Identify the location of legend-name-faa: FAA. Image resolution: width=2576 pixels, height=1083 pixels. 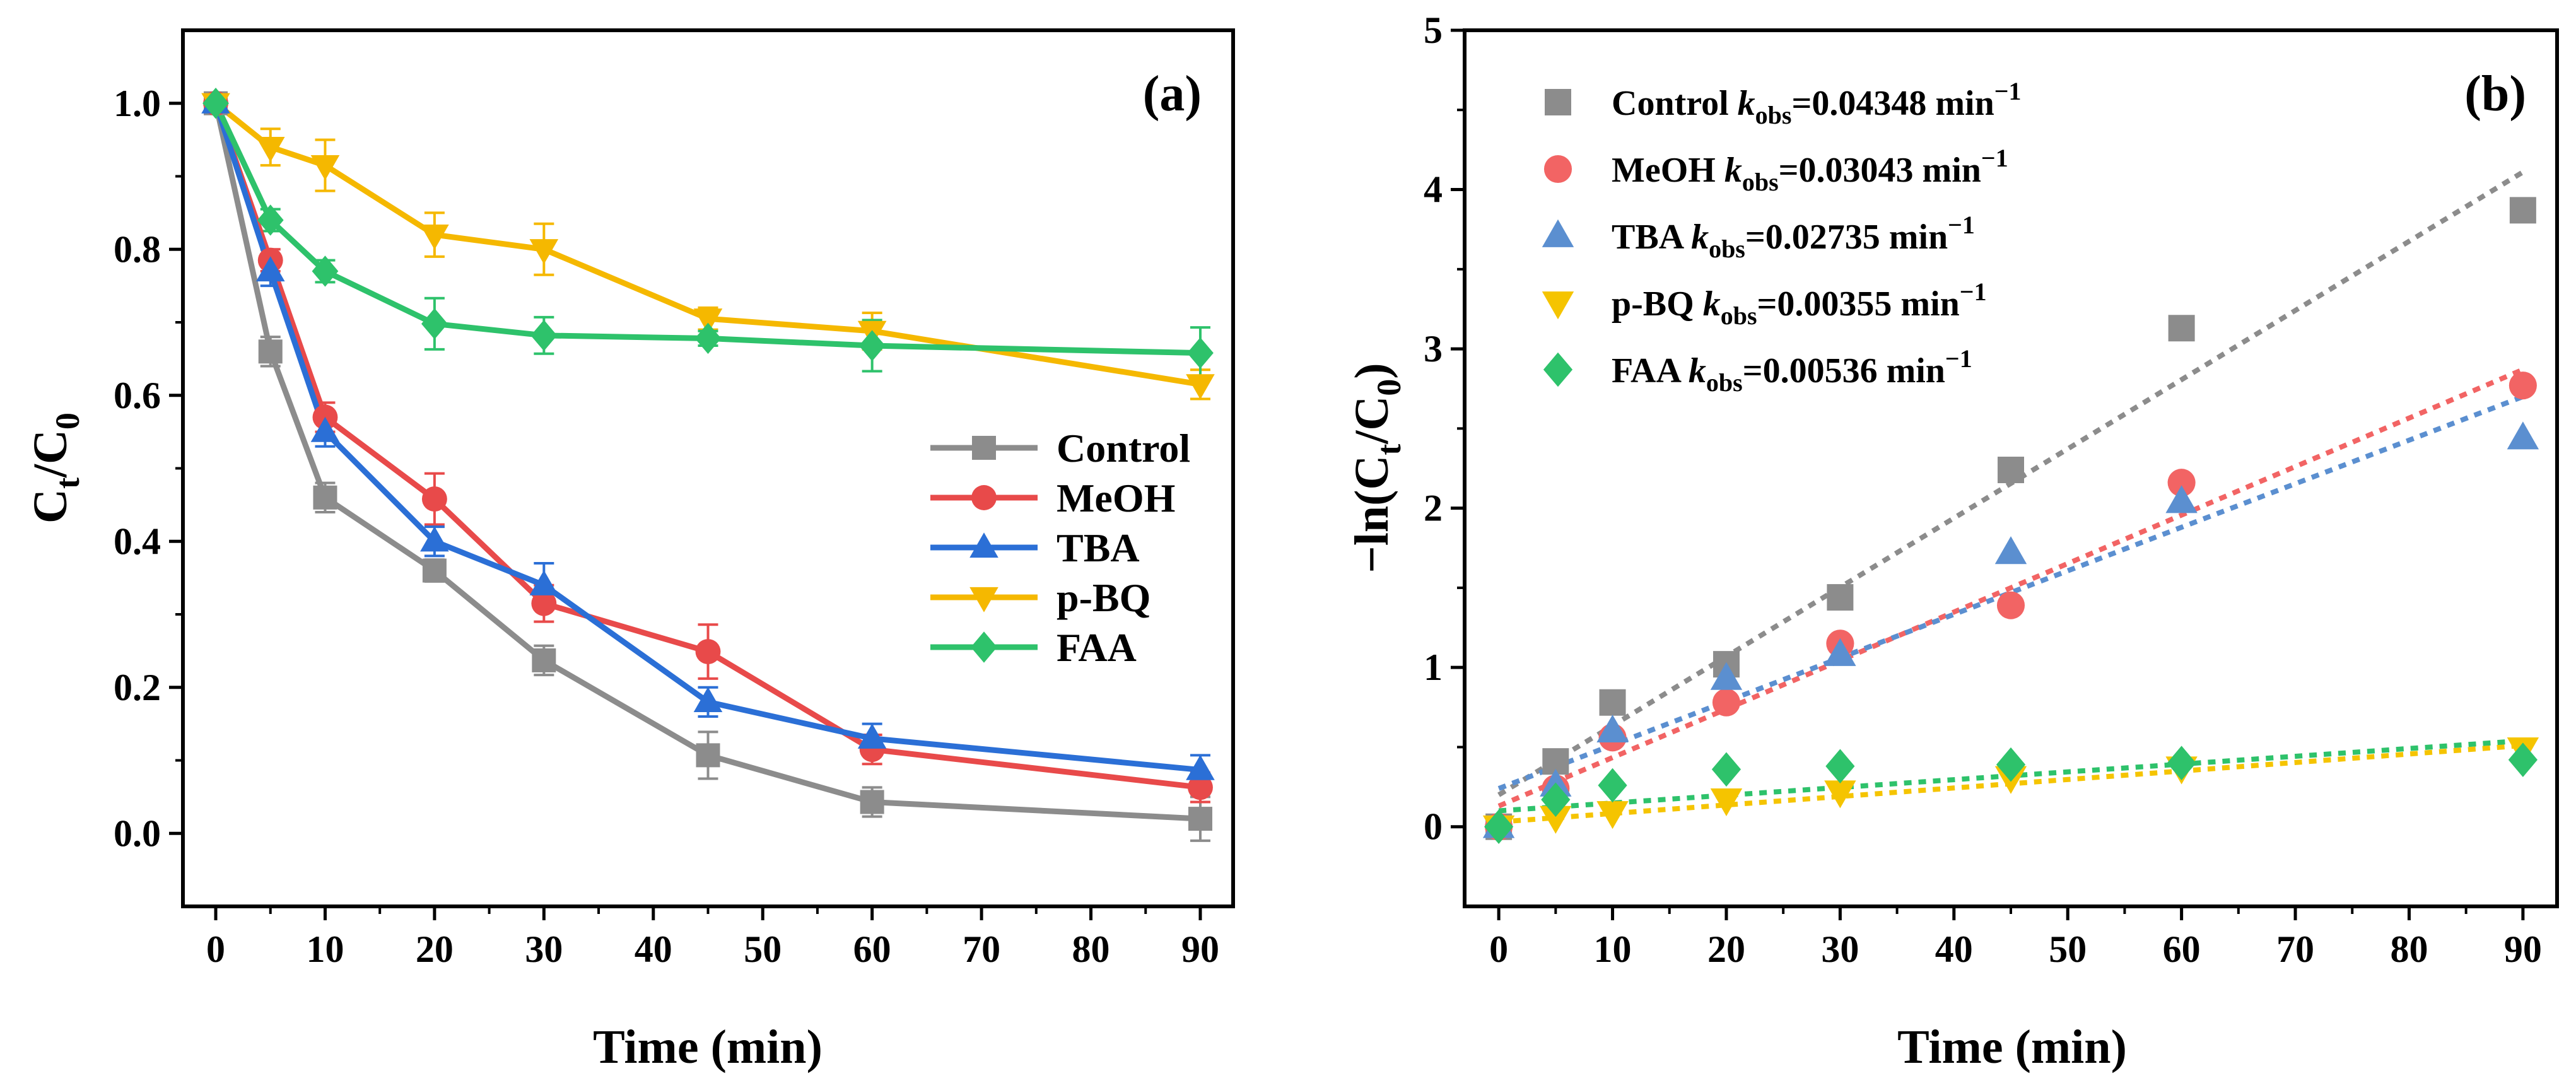
(1650, 370).